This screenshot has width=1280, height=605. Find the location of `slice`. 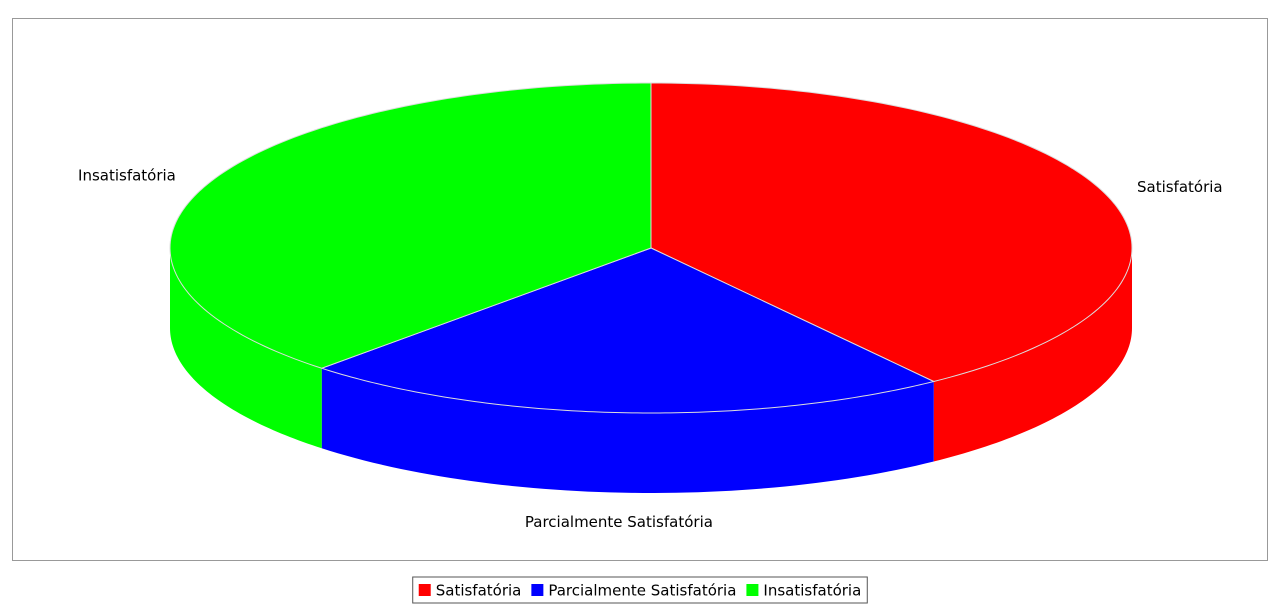

slice is located at coordinates (628, 330).